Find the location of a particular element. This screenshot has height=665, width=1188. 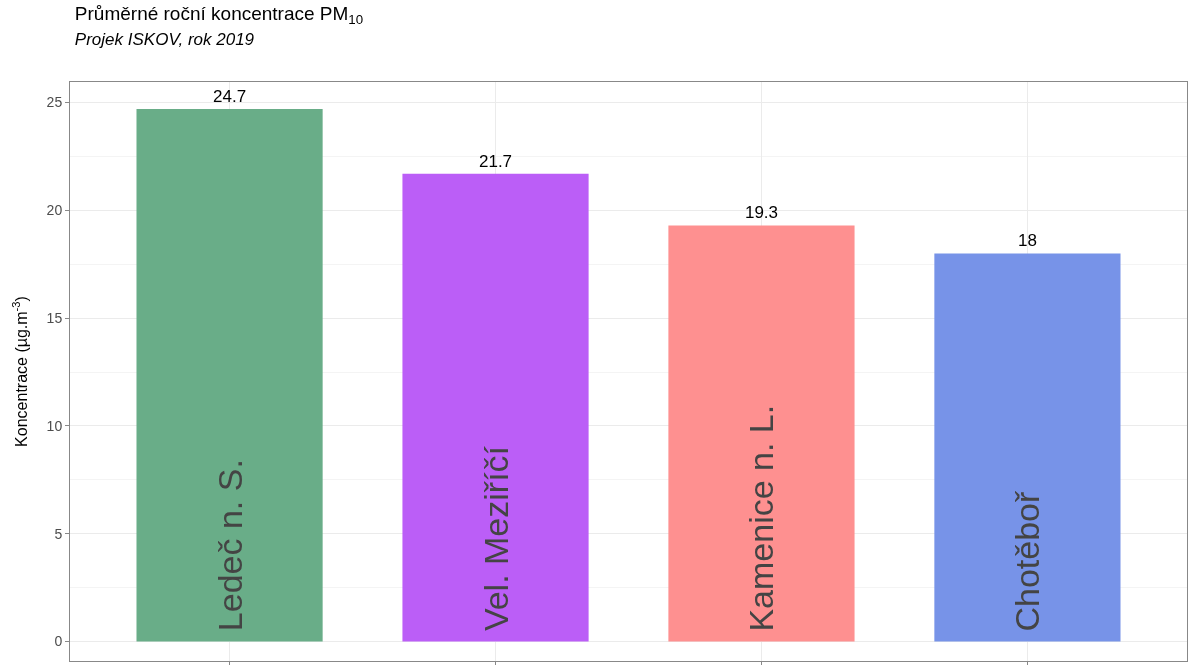

y-tick-label: 25 is located at coordinates (54, 102).